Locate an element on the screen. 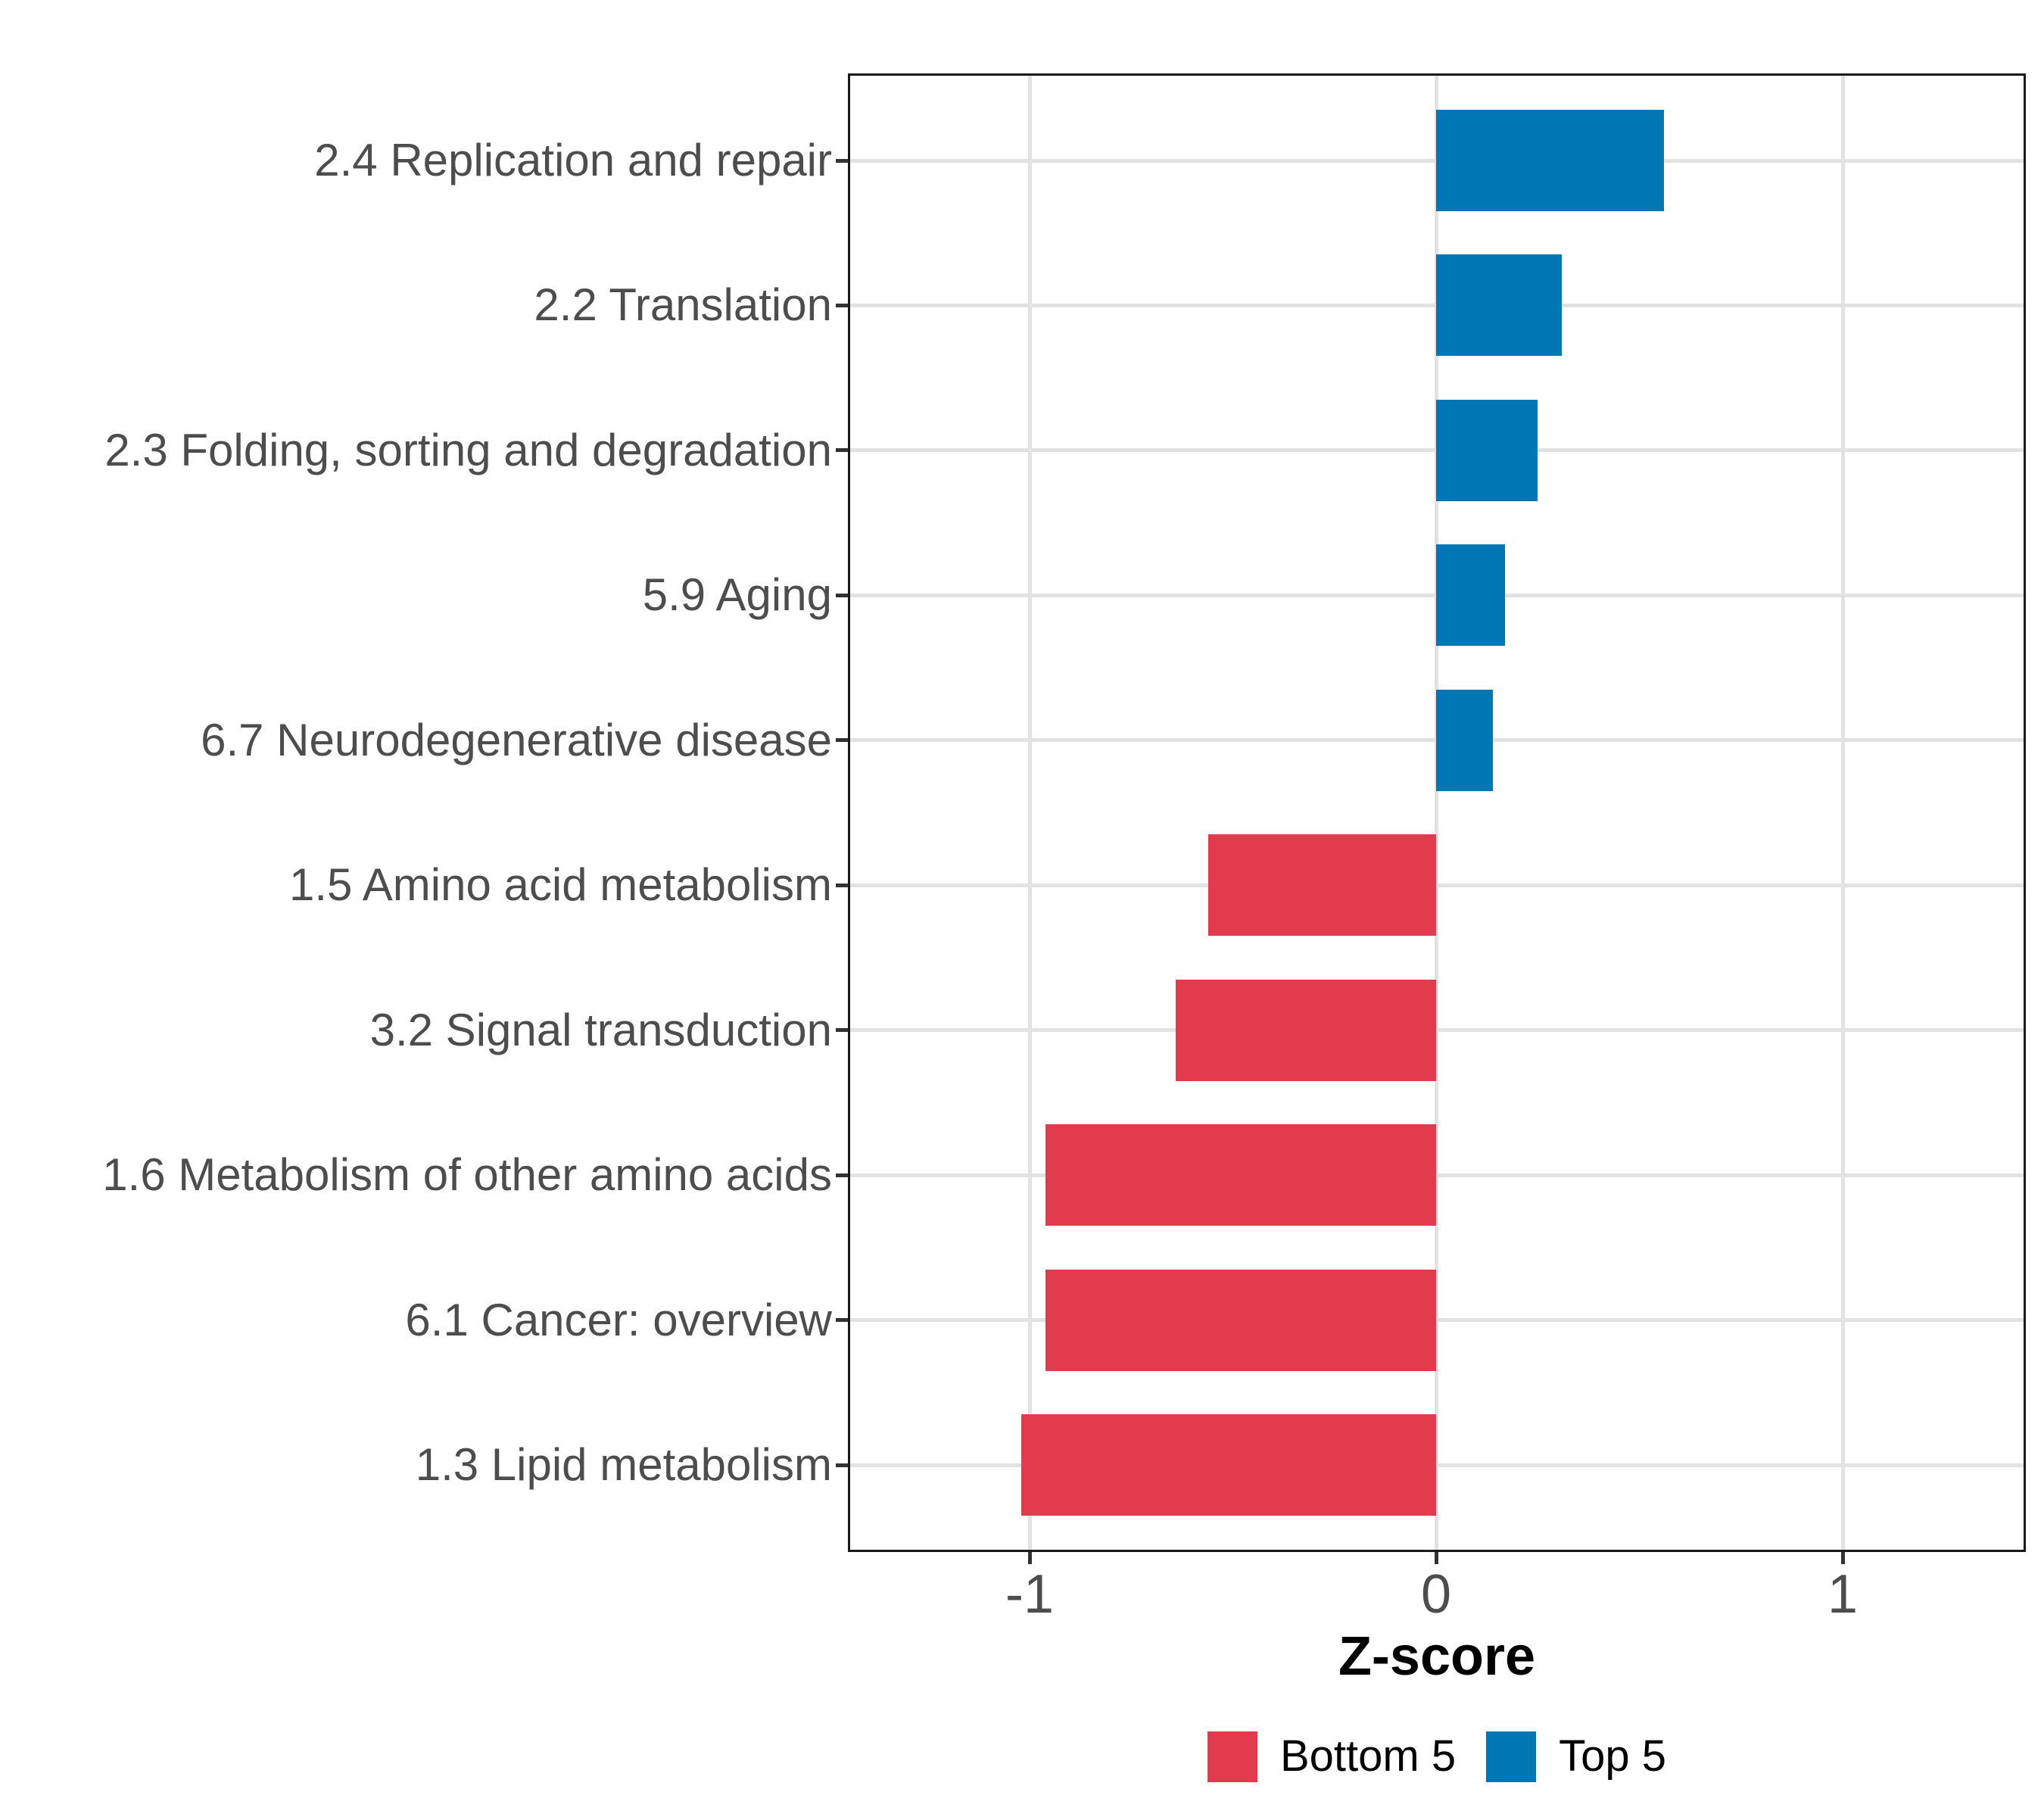  y-axis-category-label: 6.1 Cancer: overview is located at coordinates (618, 1319).